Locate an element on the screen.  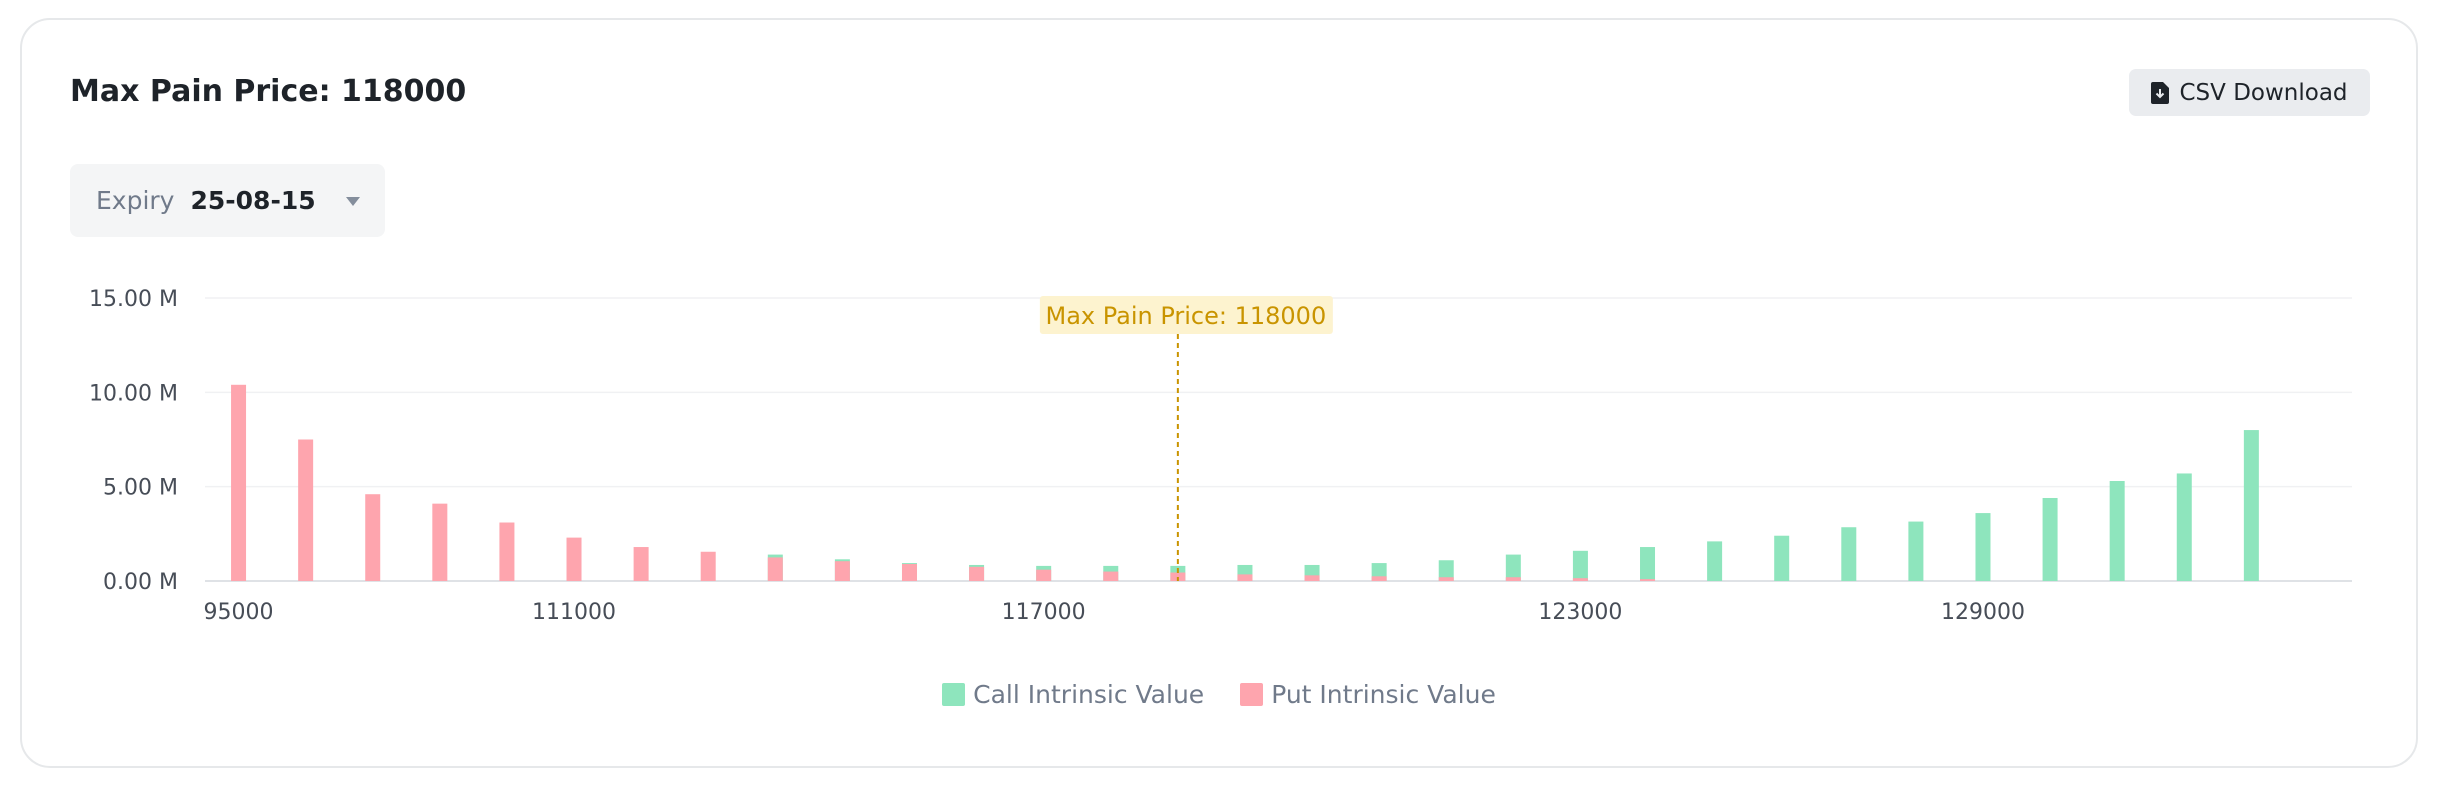
caret-down-icon is located at coordinates (352, 200).